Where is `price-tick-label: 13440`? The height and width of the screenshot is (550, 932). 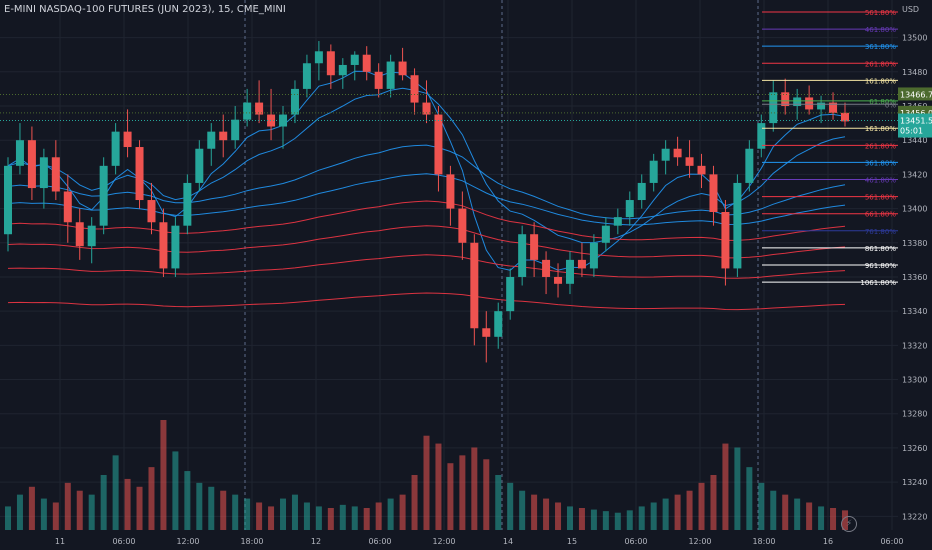
price-tick-label: 13440 is located at coordinates (914, 140).